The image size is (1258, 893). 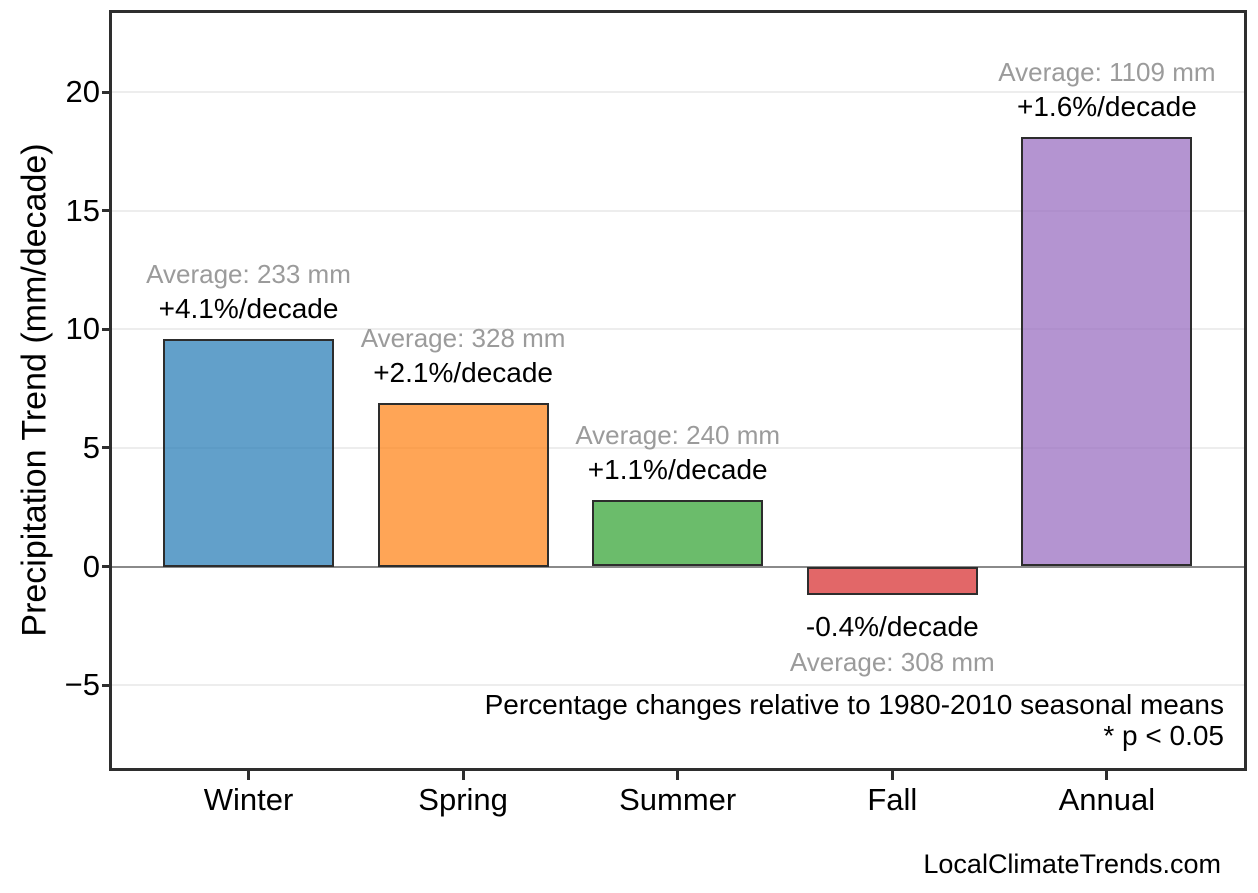 I want to click on watermark: LocalClimateTrends.com, so click(x=1072, y=864).